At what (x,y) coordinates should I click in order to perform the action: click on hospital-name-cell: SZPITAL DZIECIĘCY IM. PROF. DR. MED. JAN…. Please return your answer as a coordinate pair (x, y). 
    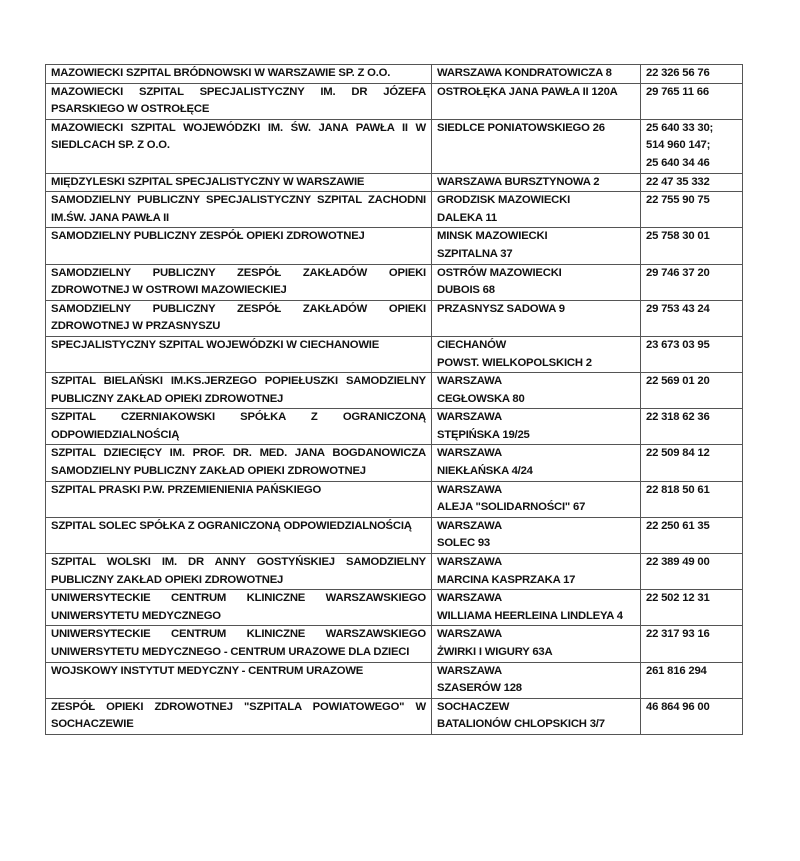
    Looking at the image, I should click on (238, 463).